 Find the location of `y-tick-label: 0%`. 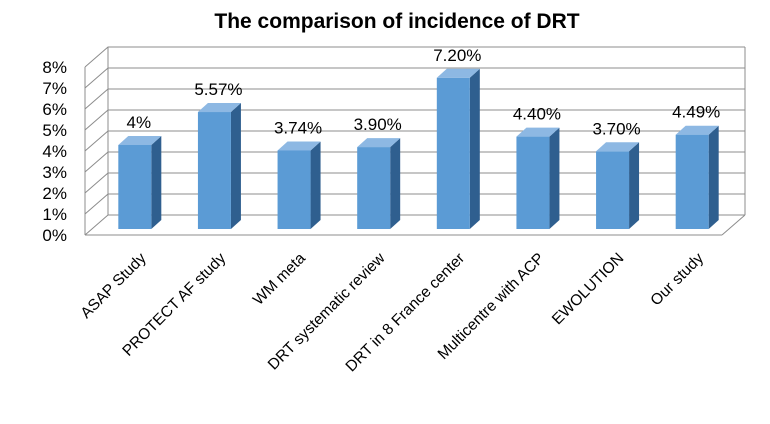

y-tick-label: 0% is located at coordinates (54, 235).